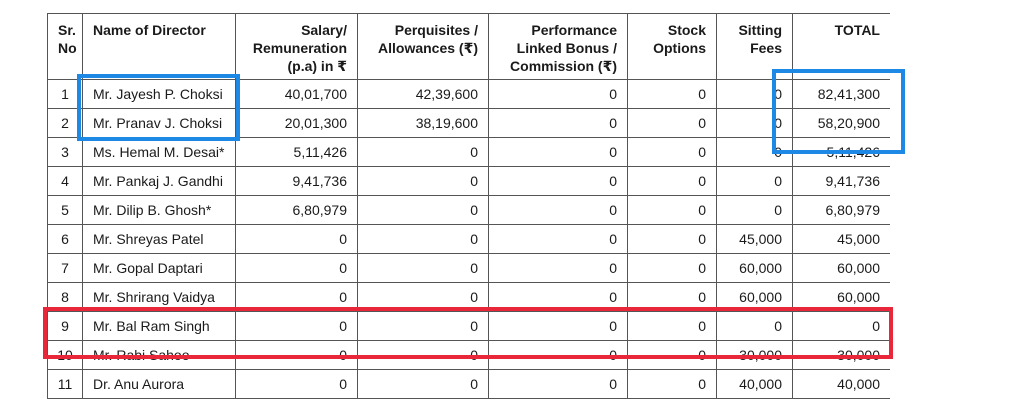 Image resolution: width=1016 pixels, height=404 pixels. I want to click on total-cell: 0, so click(841, 326).